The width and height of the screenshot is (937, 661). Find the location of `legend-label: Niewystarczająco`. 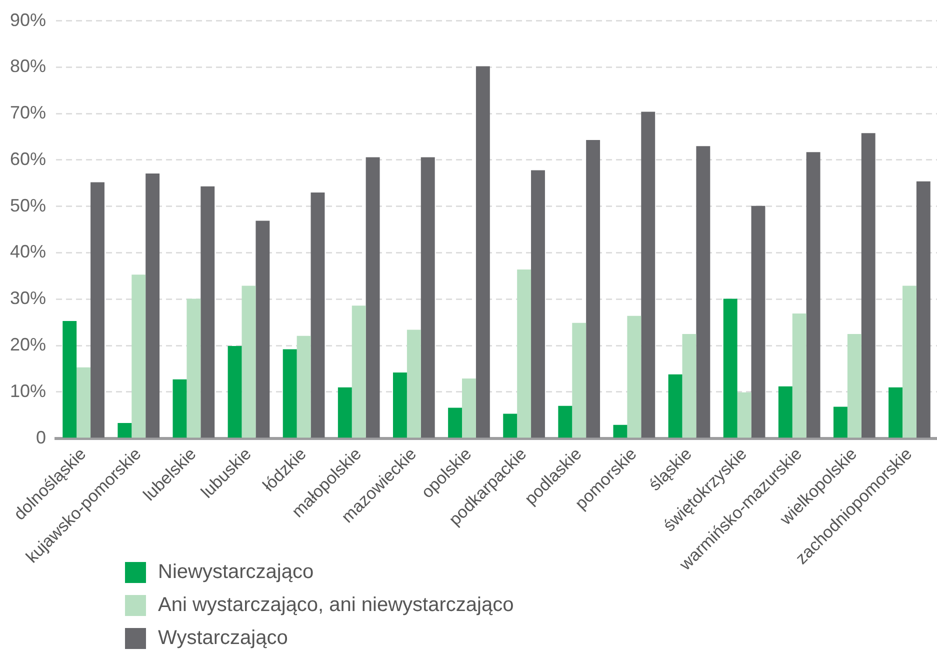

legend-label: Niewystarczająco is located at coordinates (236, 572).